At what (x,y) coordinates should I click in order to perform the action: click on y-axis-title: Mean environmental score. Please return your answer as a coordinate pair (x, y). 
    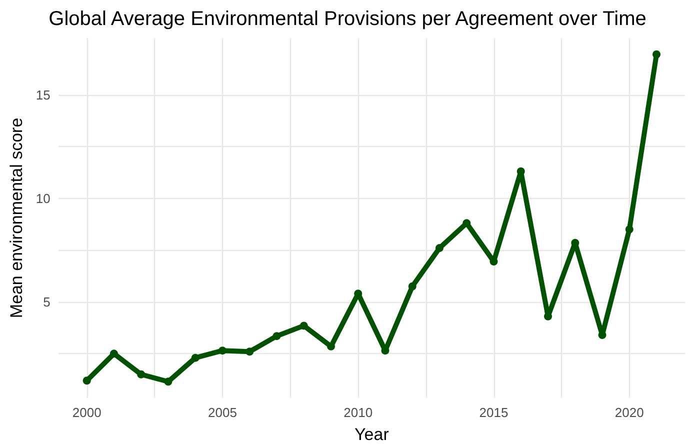
    Looking at the image, I should click on (16, 218).